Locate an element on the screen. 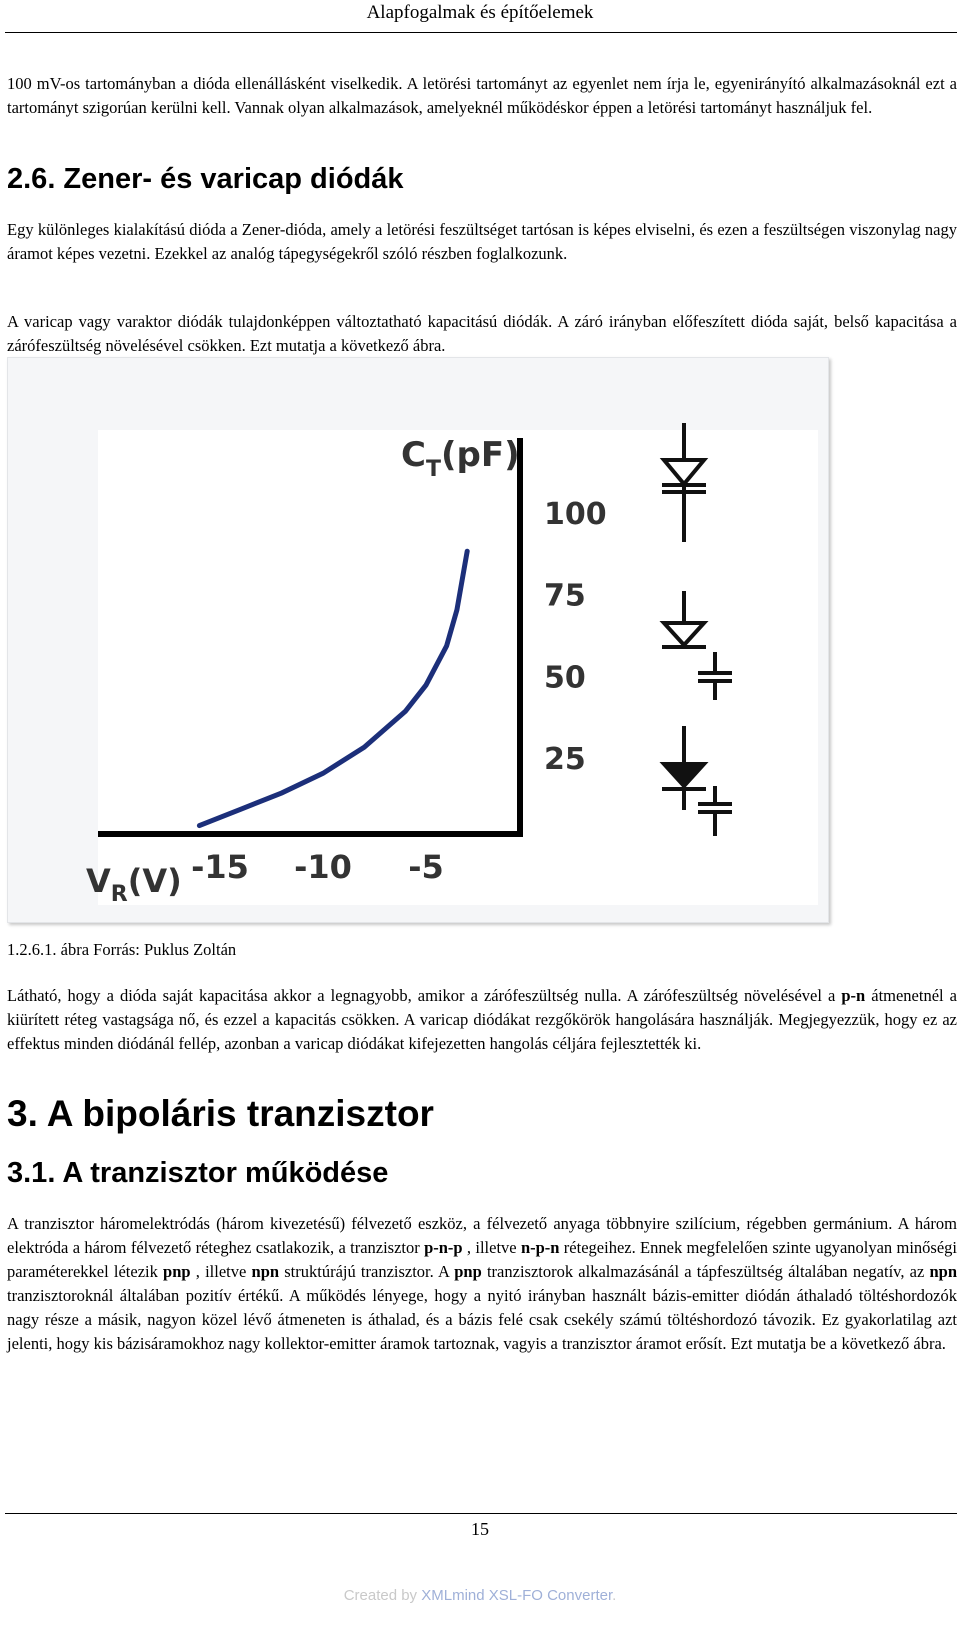 The image size is (960, 1625). footer-credit: Created by XMLmind XSL-FO Converter. is located at coordinates (480, 1595).